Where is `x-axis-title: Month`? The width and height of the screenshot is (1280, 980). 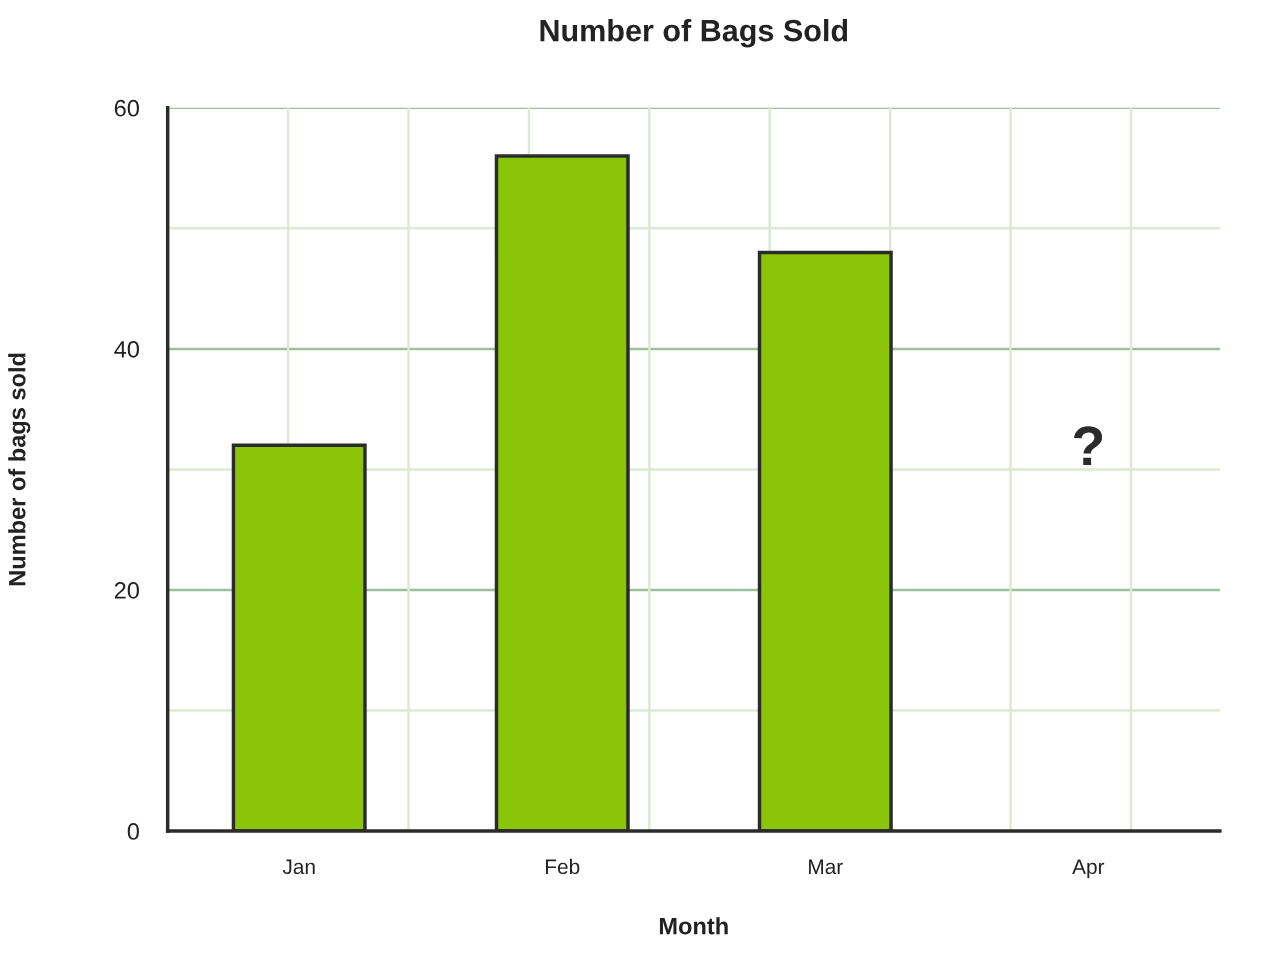
x-axis-title: Month is located at coordinates (693, 926).